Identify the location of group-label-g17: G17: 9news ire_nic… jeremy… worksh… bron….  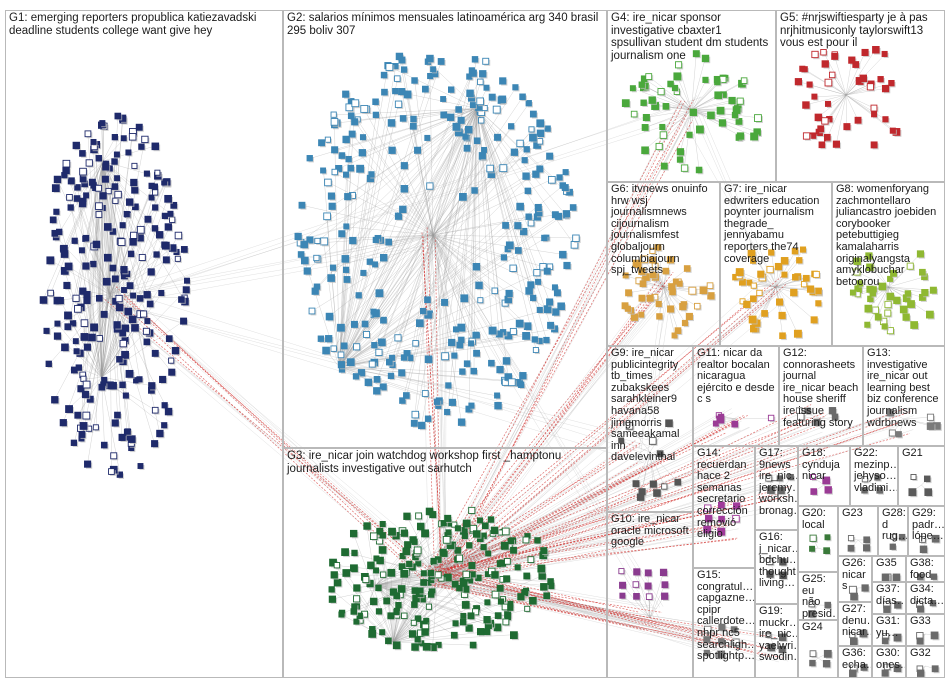
(778, 482).